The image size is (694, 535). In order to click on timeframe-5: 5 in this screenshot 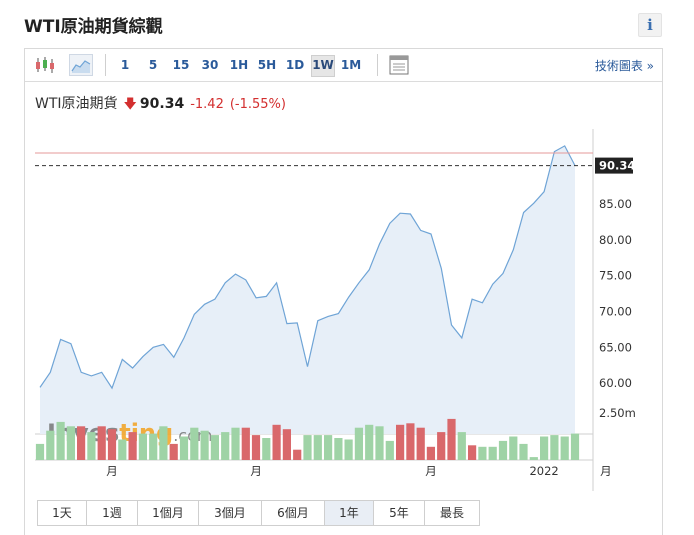, I will do `click(153, 65)`.